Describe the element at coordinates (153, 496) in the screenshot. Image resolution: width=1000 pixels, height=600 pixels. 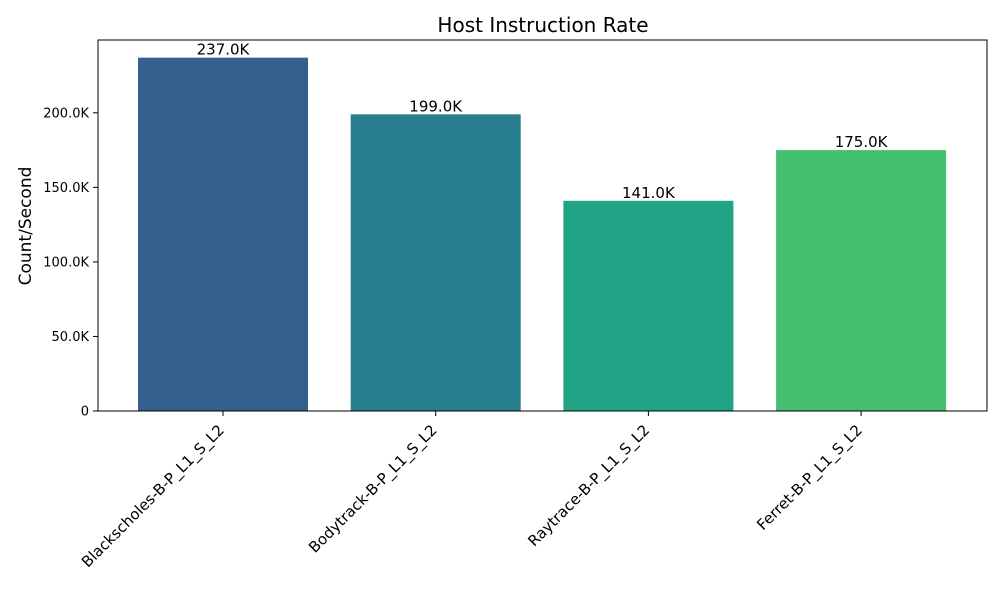
I see `x-tick-label-1: Blackscholes-B-P_L1_S_L2` at that location.